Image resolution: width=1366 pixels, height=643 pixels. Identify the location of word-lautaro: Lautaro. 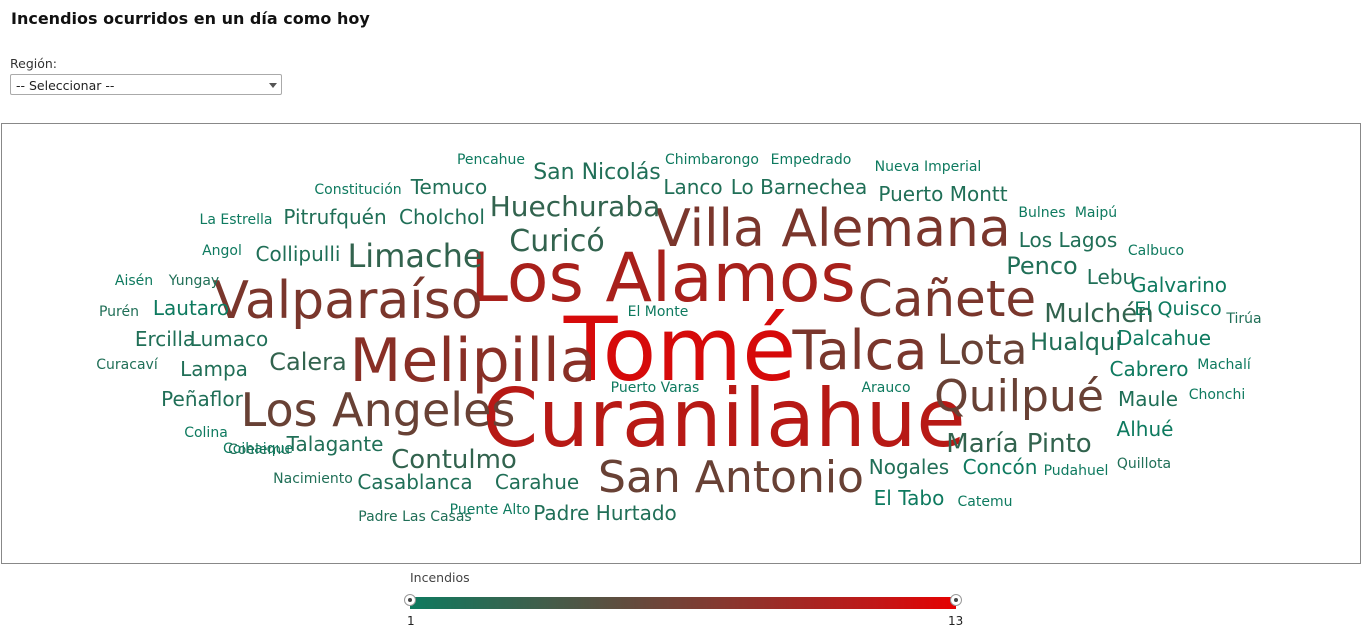
(191, 308).